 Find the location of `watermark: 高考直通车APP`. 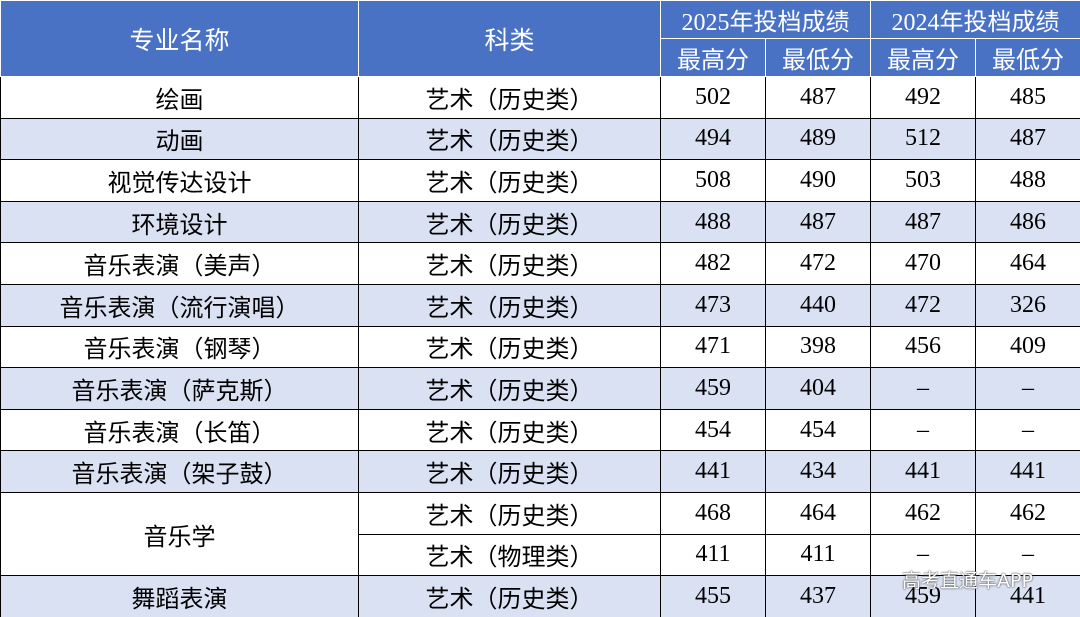

watermark: 高考直通车APP is located at coordinates (967, 581).